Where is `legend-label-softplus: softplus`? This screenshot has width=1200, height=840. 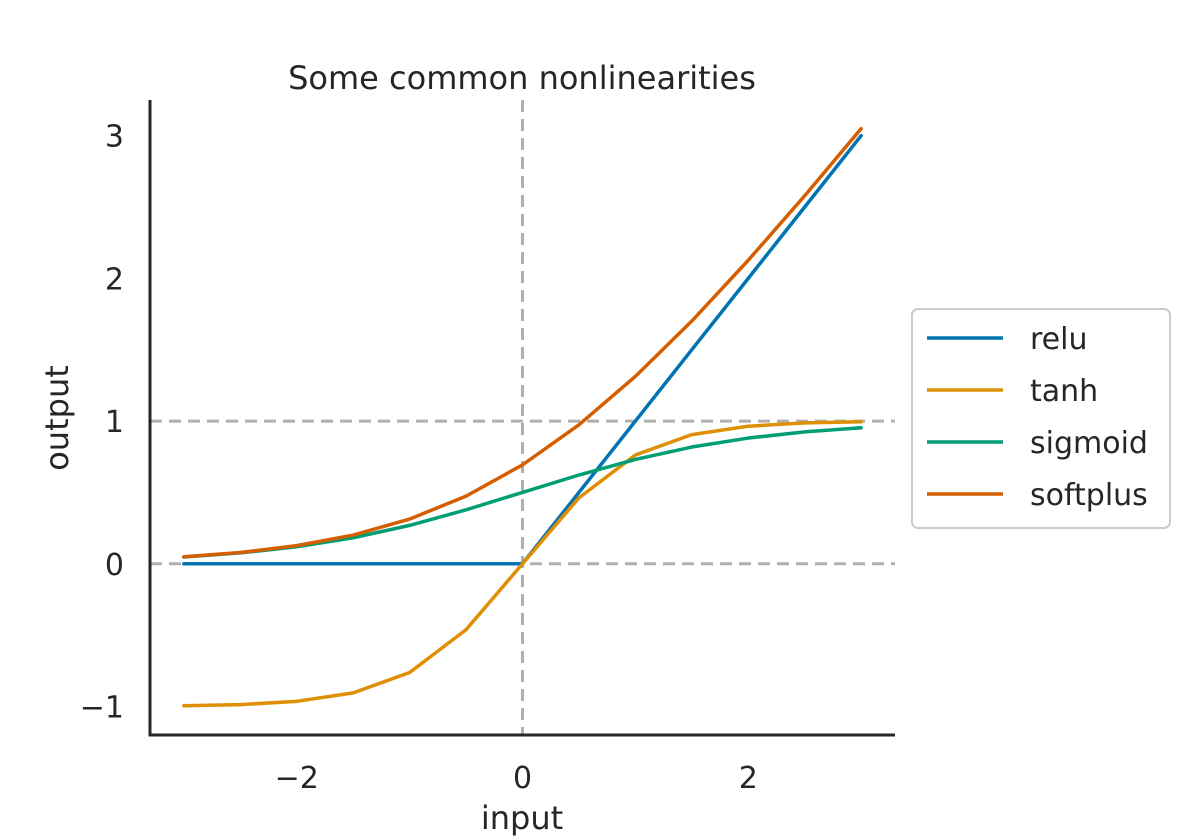 legend-label-softplus: softplus is located at coordinates (1089, 495).